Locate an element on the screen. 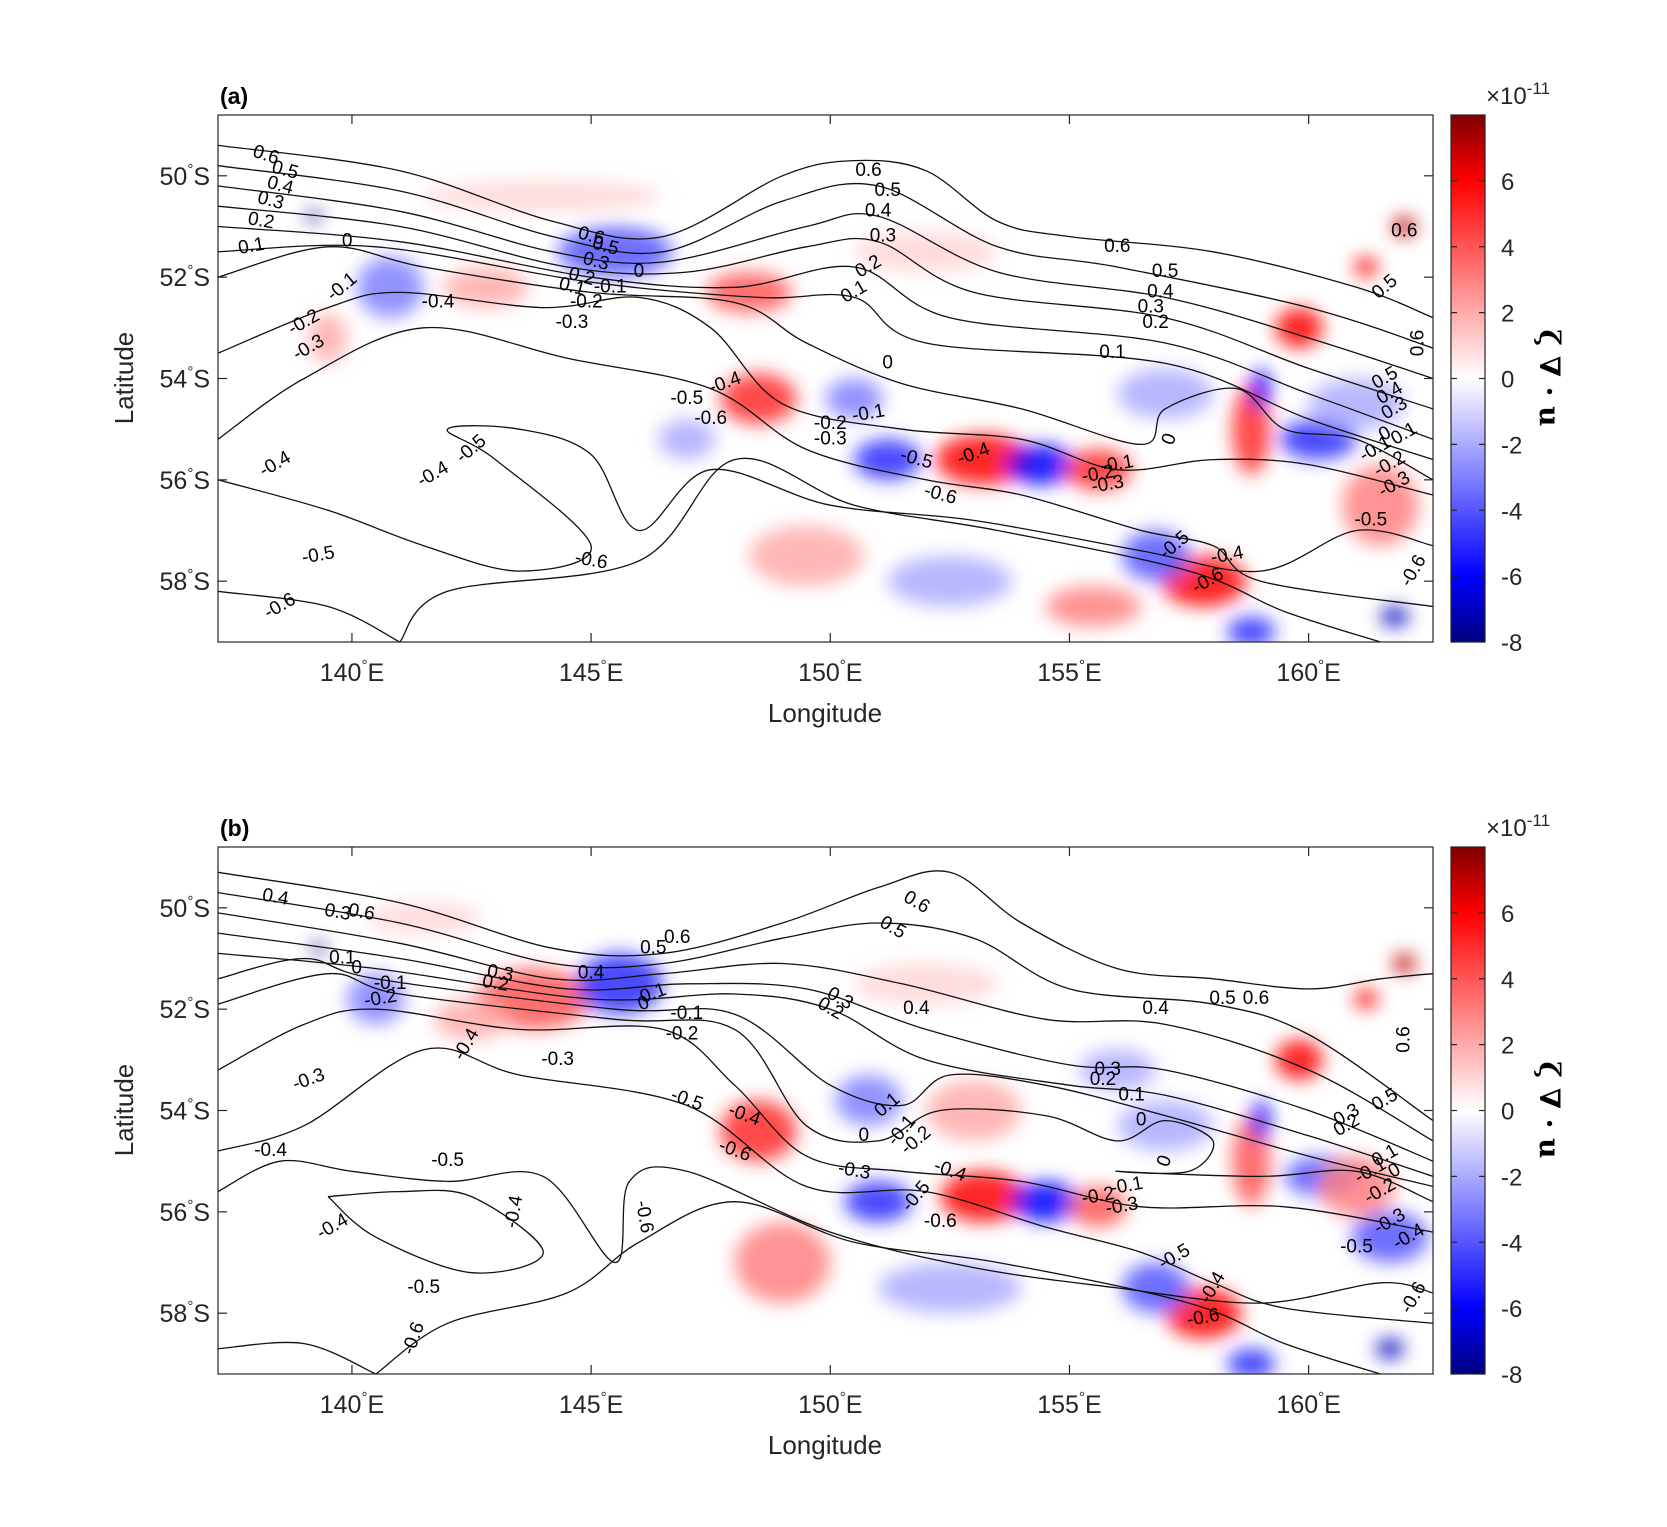  colorbar-tick-label: -6 is located at coordinates (1511, 1309).